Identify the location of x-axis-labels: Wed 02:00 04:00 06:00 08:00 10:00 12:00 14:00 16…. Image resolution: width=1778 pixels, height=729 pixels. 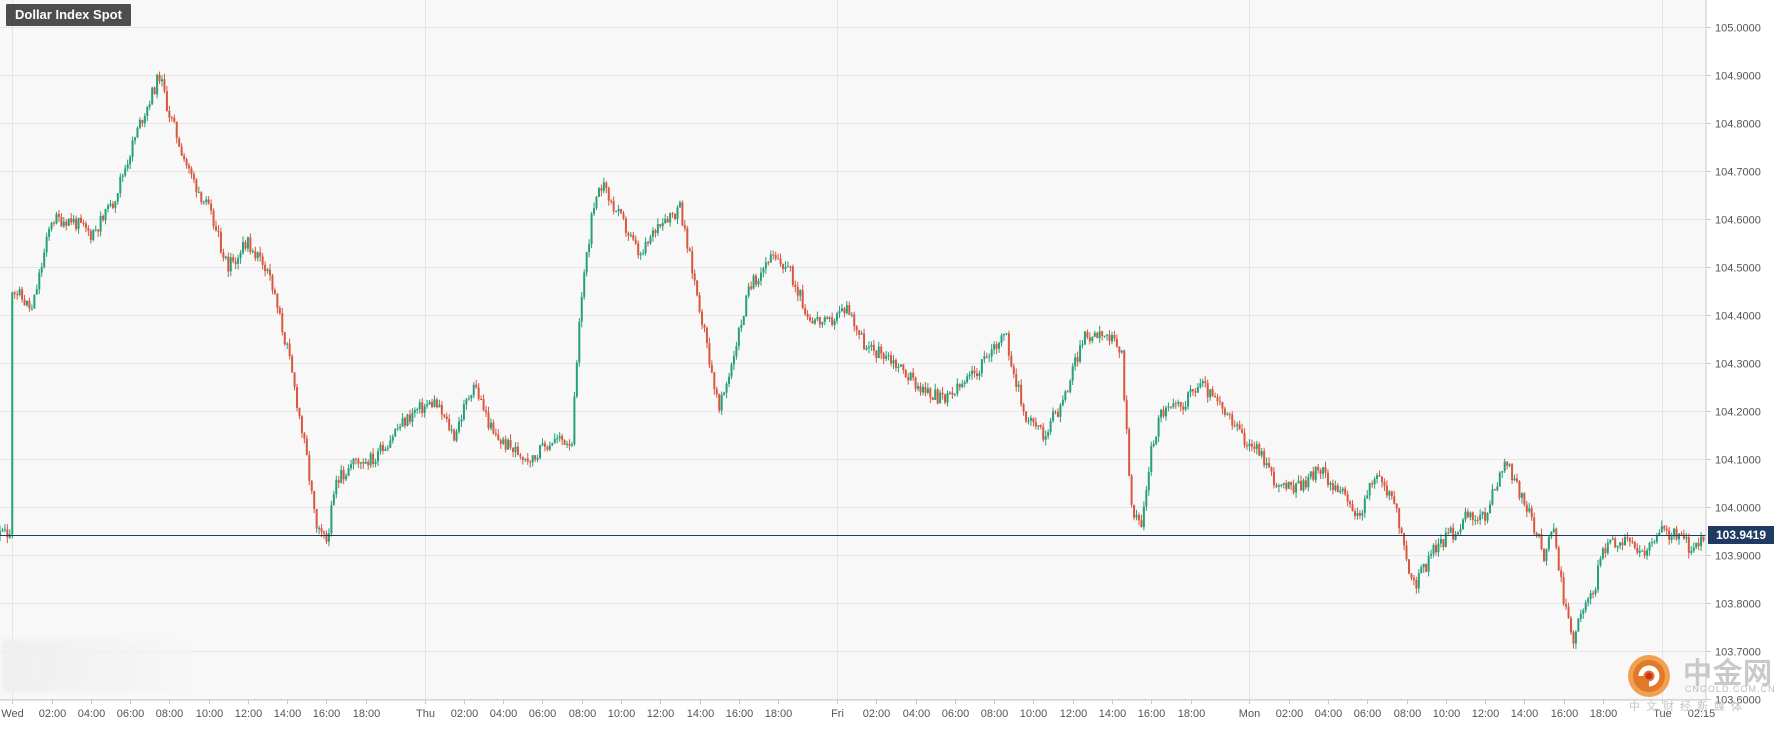
(858, 710).